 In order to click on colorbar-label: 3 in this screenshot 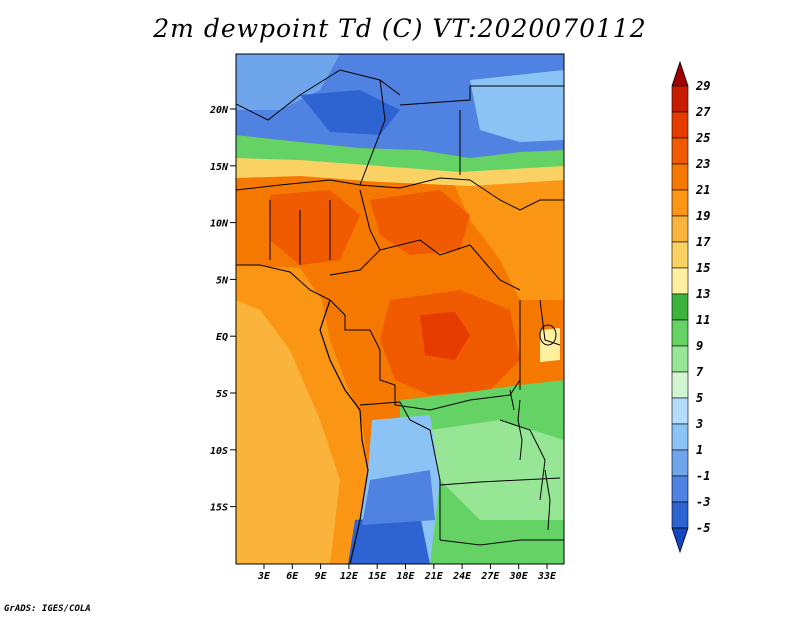, I will do `click(699, 424)`.